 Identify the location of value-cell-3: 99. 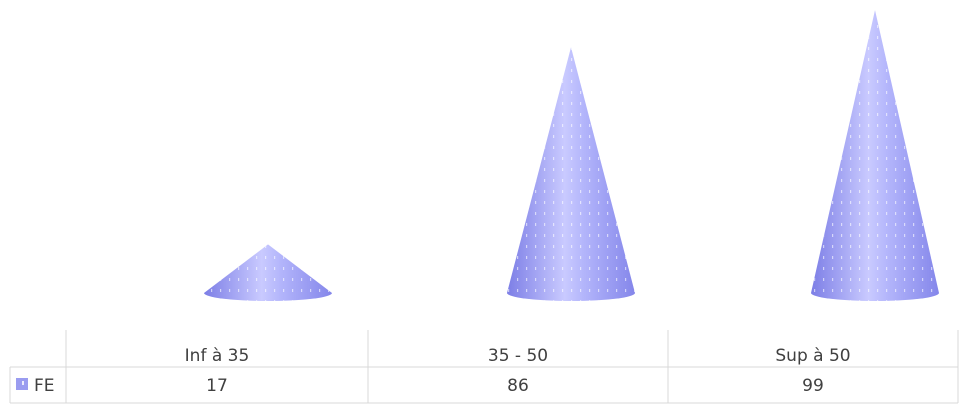
(813, 386).